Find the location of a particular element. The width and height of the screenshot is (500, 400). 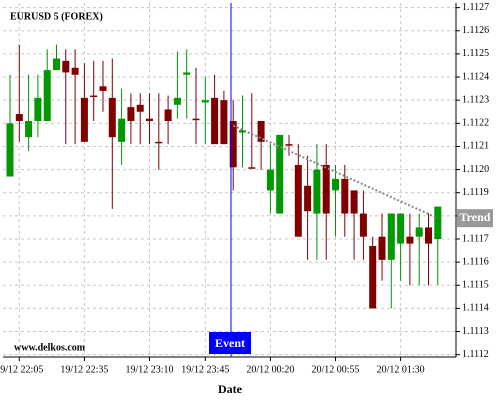

trend-label: Trend is located at coordinates (475, 217).